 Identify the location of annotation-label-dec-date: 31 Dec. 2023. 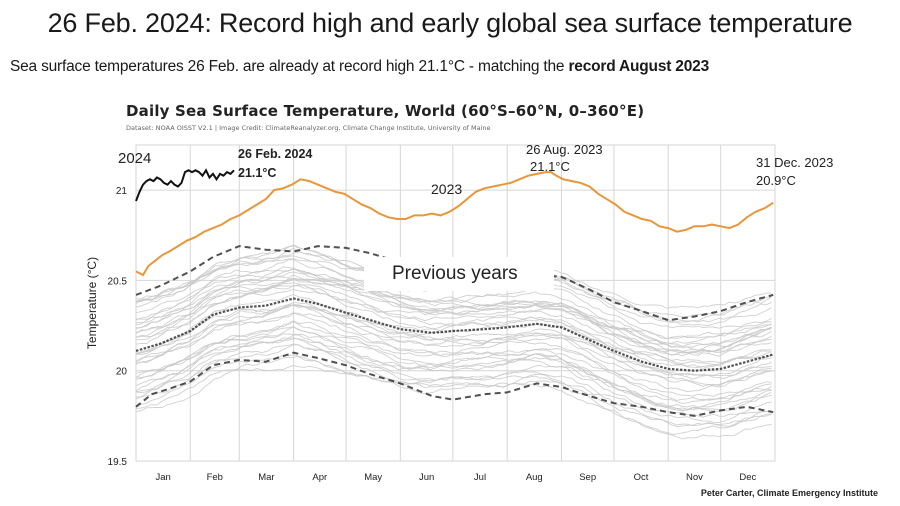
(794, 162).